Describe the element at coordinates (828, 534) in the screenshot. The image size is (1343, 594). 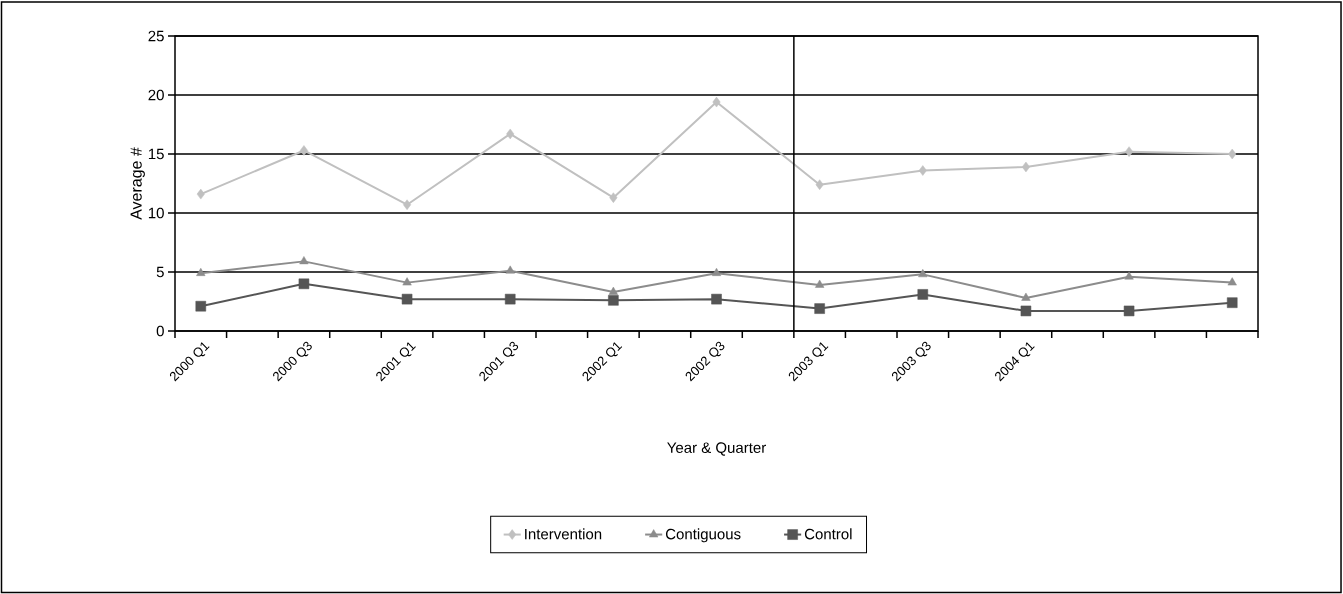
I see `legend-label: Control` at that location.